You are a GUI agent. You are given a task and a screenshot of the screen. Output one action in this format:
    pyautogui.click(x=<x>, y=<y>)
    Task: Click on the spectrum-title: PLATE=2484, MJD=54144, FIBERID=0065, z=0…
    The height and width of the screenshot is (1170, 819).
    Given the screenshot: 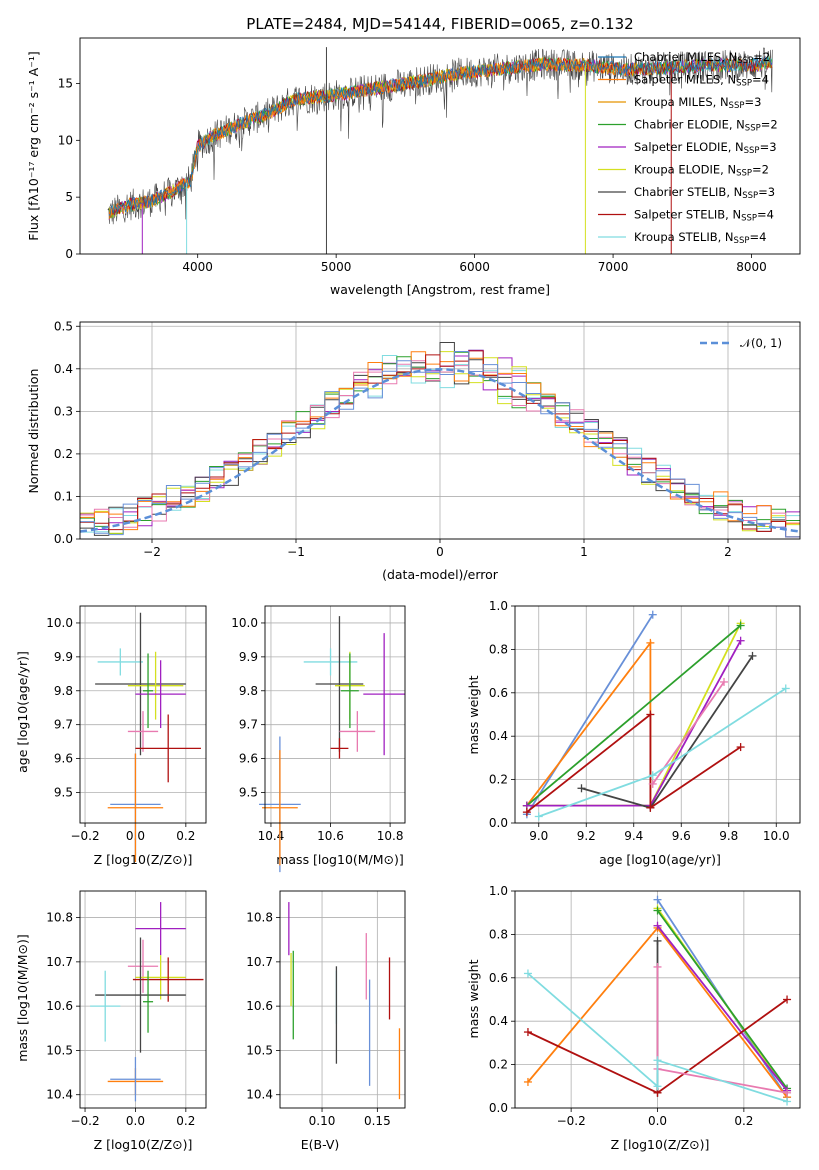 What is the action you would take?
    pyautogui.click(x=439, y=24)
    